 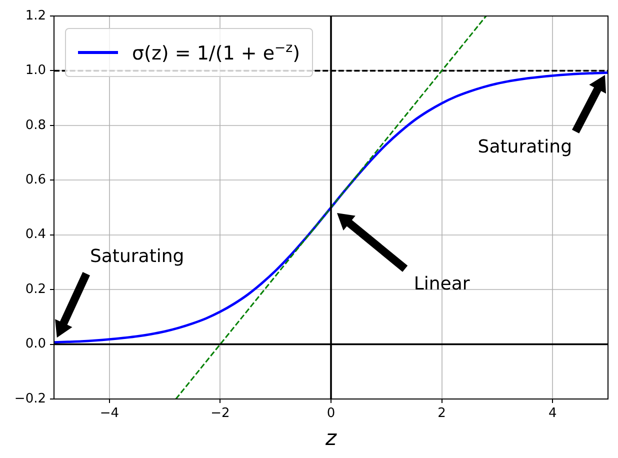 I want to click on y-tick-label: 1.0, so click(x=35, y=70).